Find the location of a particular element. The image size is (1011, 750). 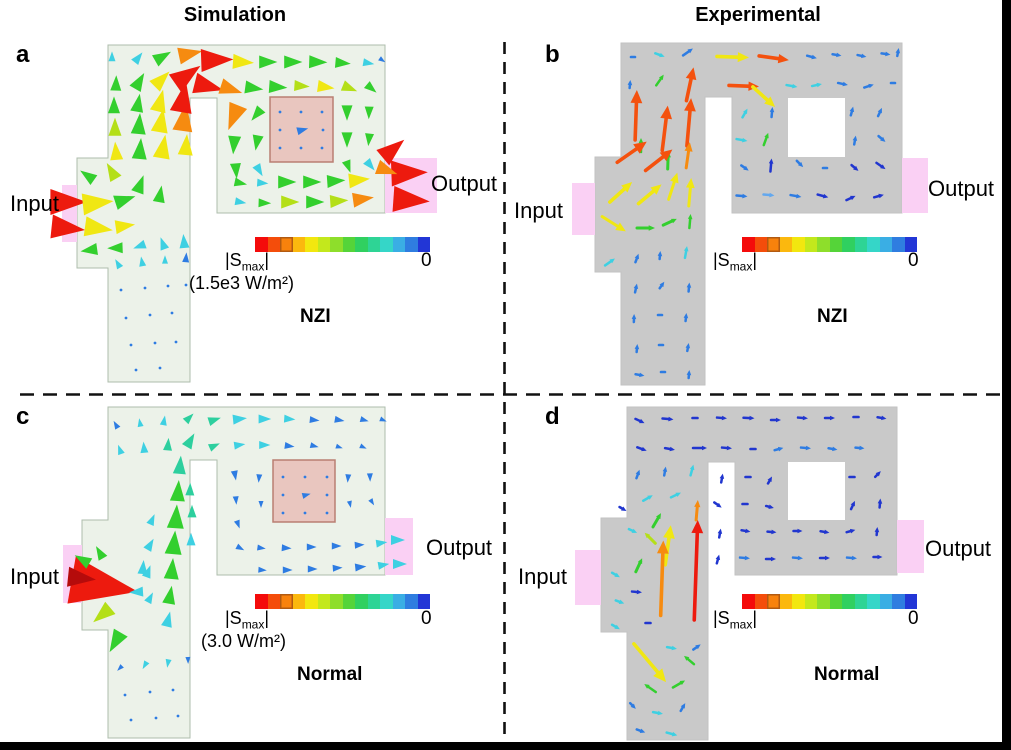

mode-label-c: Normal is located at coordinates (330, 674).